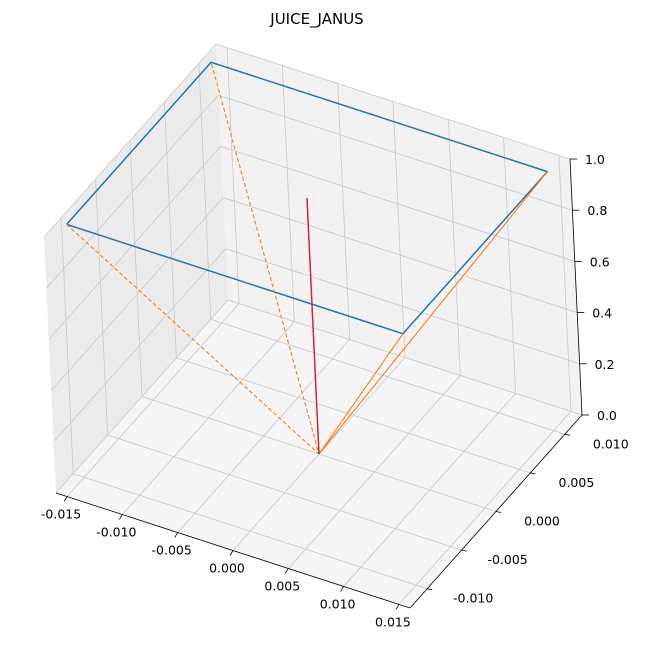  I want to click on z-tick-label: 0.0, so click(607, 415).